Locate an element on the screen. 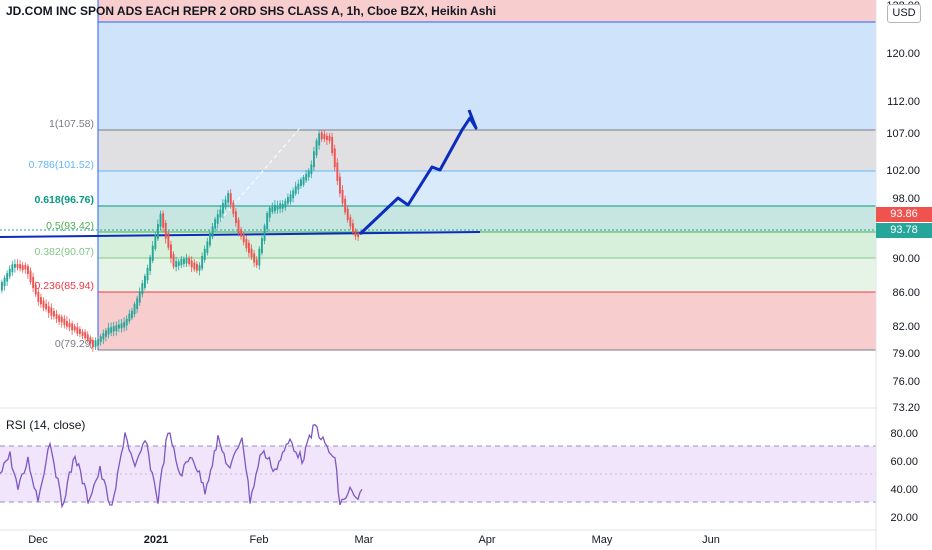 This screenshot has width=932, height=550. support-line is located at coordinates (240, 234).